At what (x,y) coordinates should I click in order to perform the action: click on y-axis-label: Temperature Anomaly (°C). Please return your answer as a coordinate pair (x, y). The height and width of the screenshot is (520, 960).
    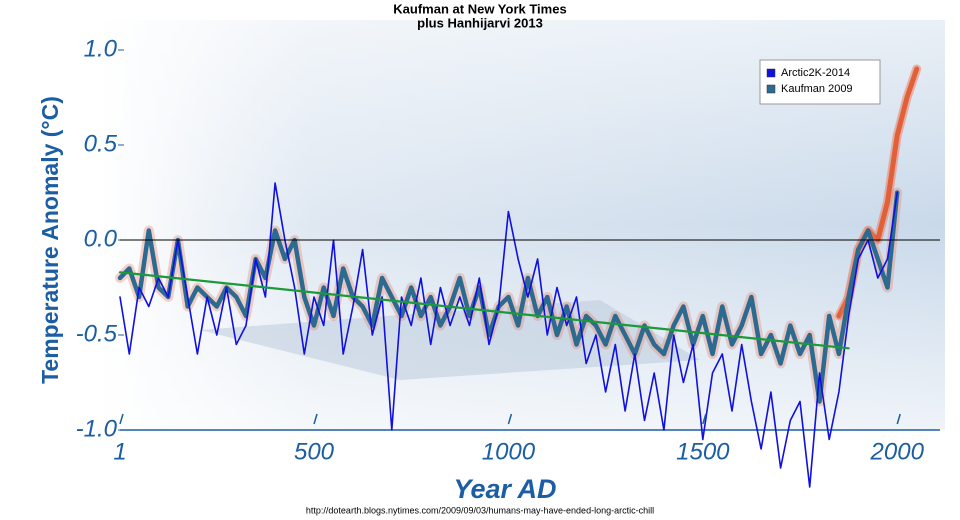
    Looking at the image, I should click on (50, 240).